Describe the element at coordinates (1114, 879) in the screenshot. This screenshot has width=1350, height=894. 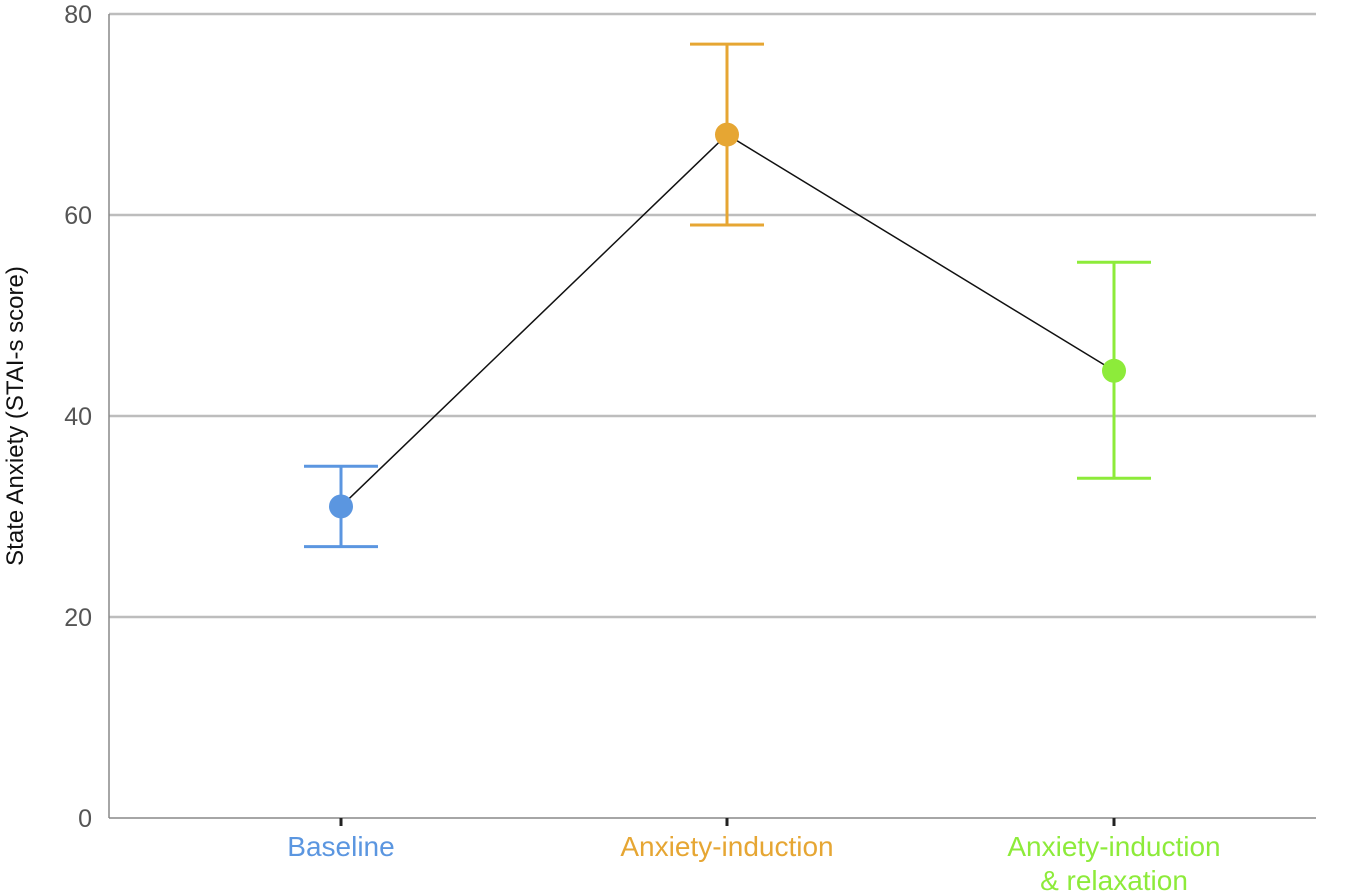
I see `x-category-label: & relaxation` at that location.